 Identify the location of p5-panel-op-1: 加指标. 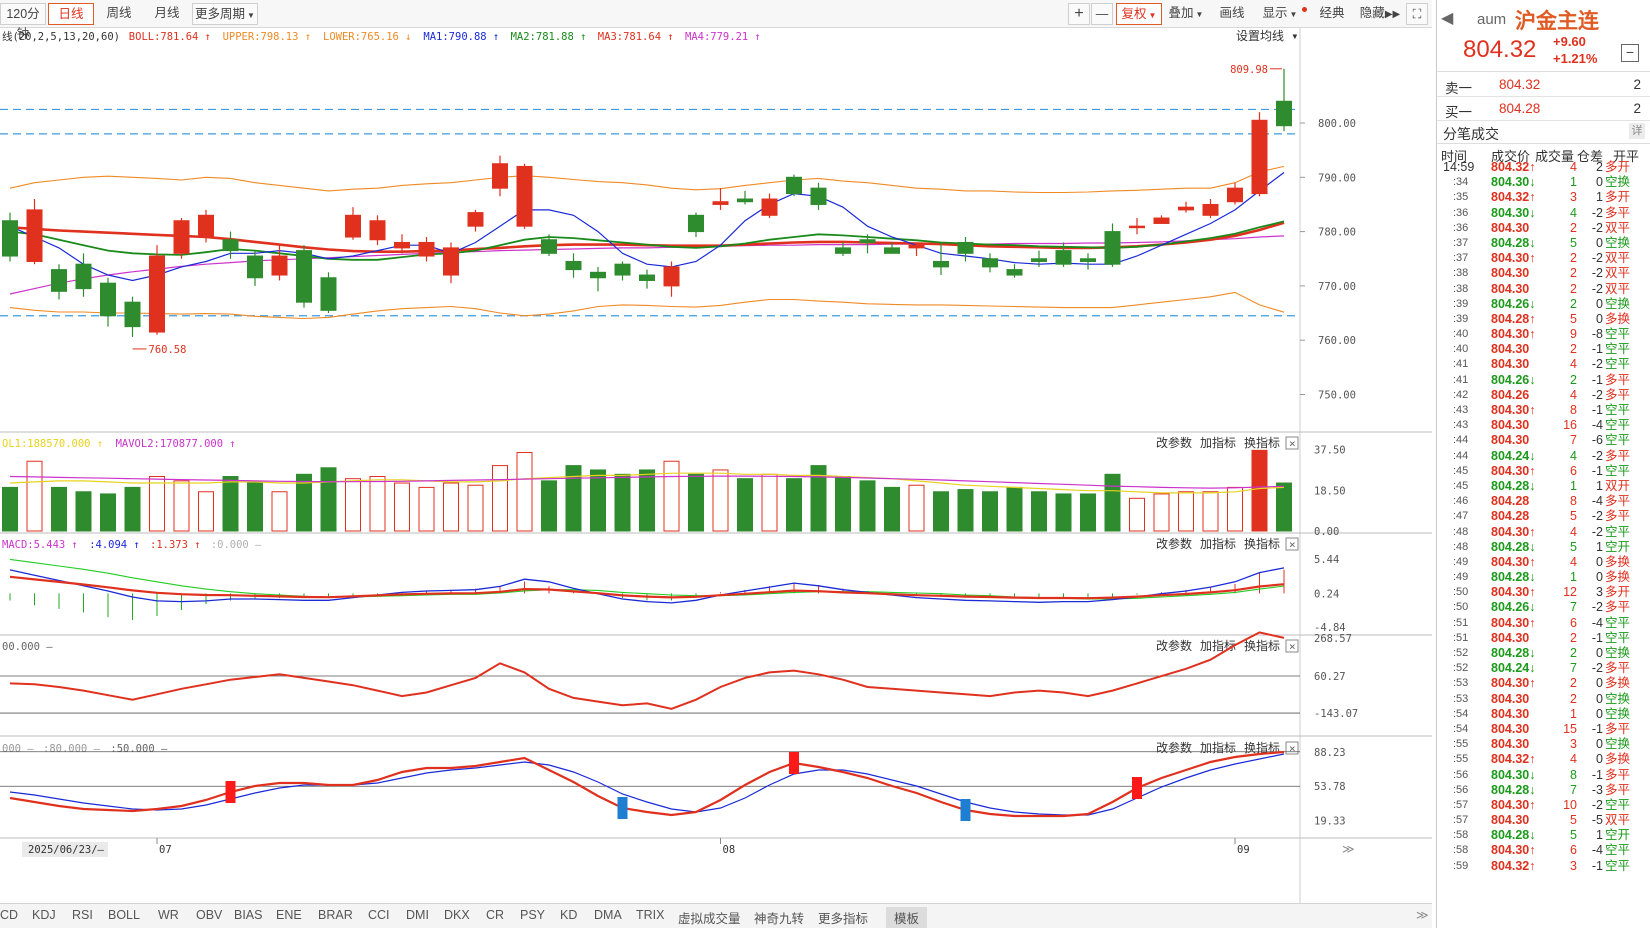
(1218, 747).